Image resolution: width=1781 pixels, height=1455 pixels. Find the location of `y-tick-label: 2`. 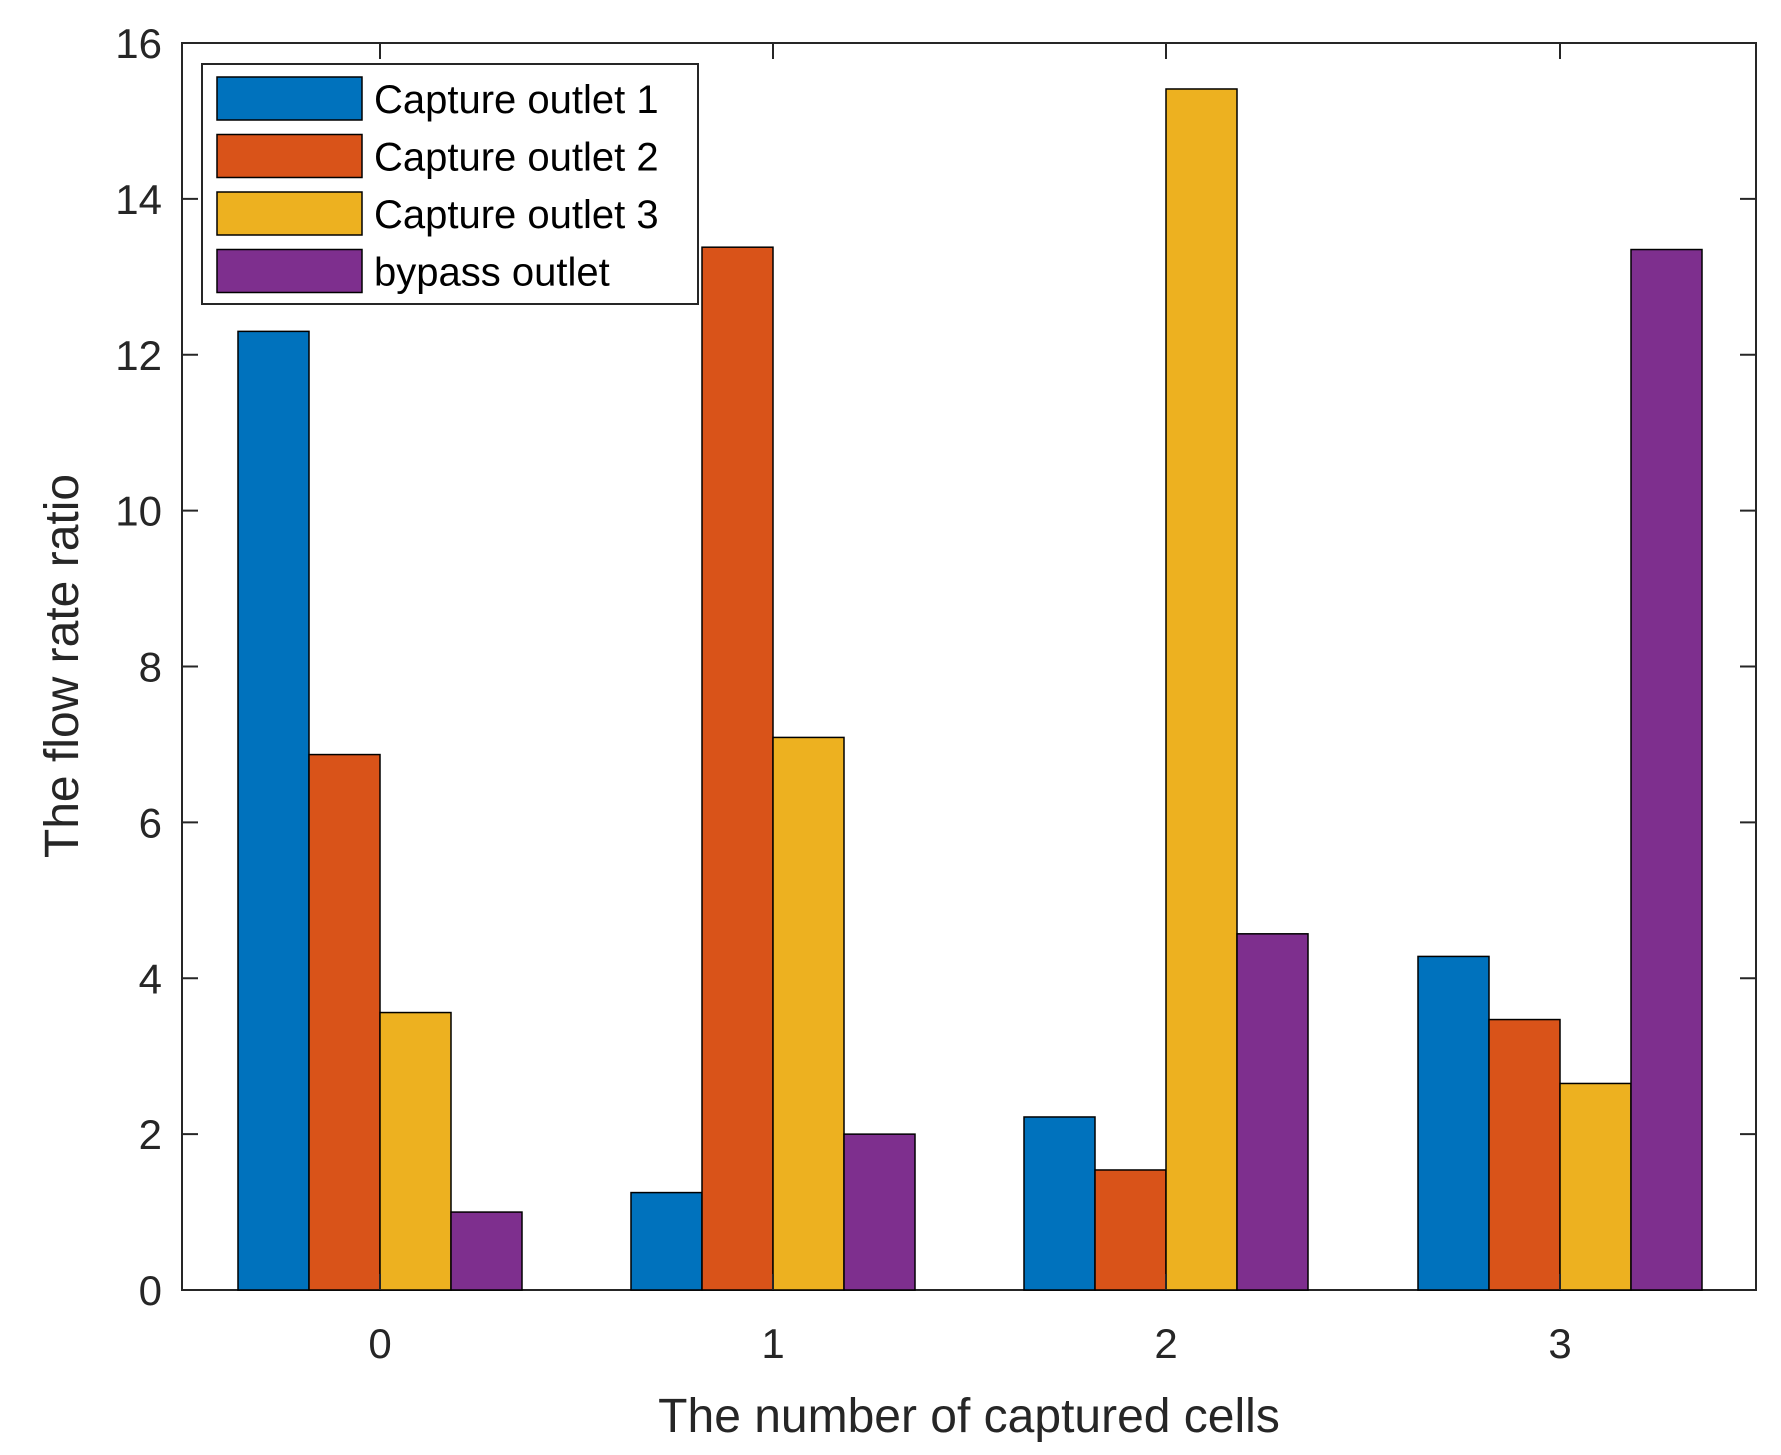

y-tick-label: 2 is located at coordinates (150, 1134).